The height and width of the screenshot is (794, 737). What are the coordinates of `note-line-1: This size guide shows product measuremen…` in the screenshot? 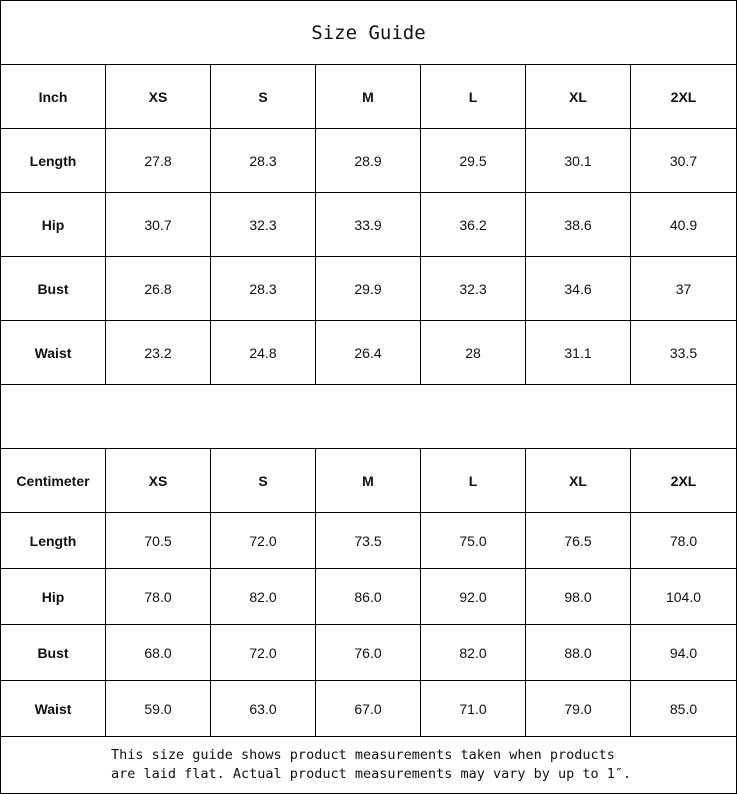 It's located at (363, 755).